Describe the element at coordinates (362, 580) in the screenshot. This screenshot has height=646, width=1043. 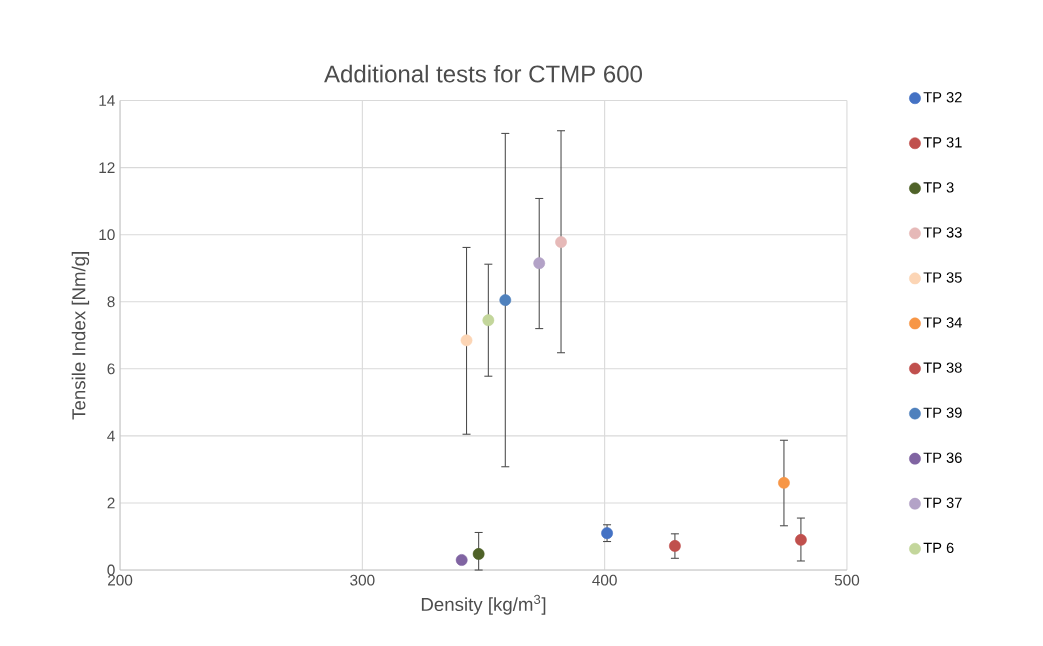
I see `x-tick-label: 300` at that location.